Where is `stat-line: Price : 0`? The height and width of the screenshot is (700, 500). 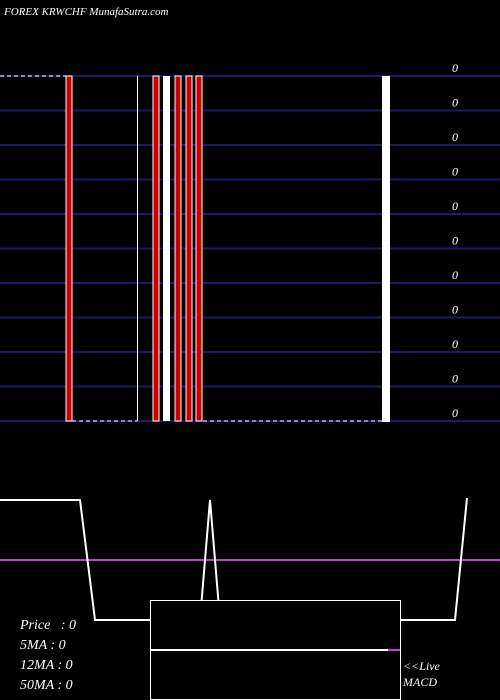
stat-line: Price : 0 is located at coordinates (47, 625).